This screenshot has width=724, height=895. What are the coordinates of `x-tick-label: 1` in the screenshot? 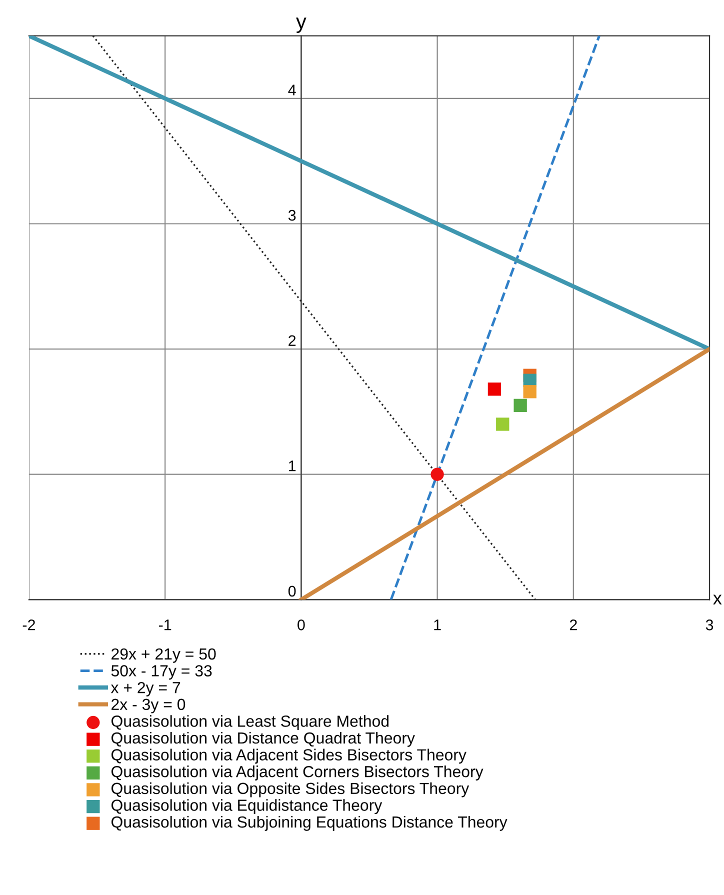 It's located at (437, 625).